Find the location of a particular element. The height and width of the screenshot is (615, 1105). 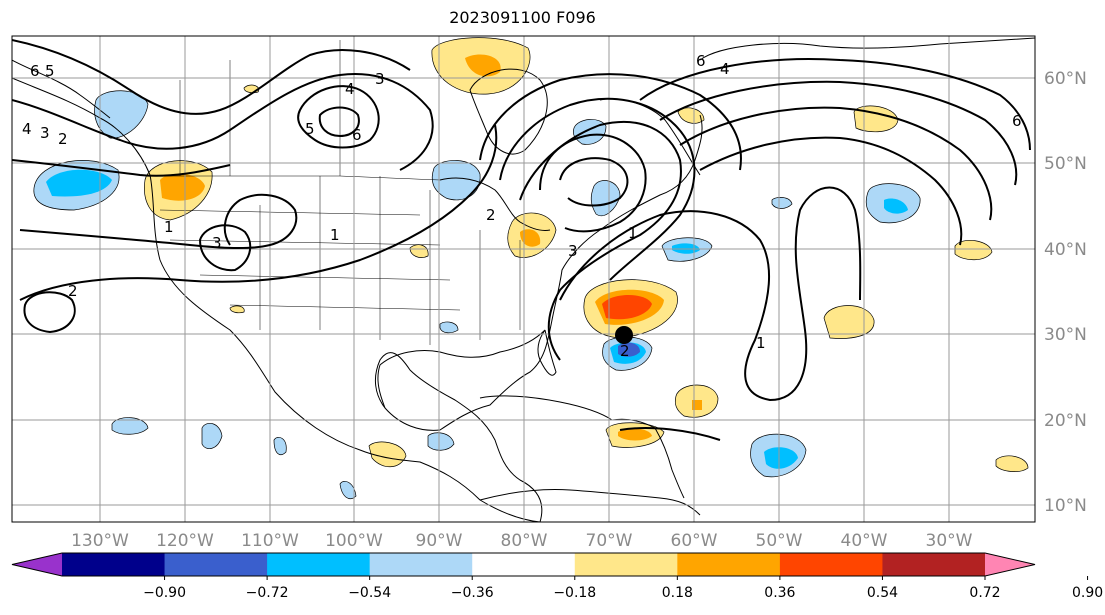

lon-label: 80°W is located at coordinates (524, 541).